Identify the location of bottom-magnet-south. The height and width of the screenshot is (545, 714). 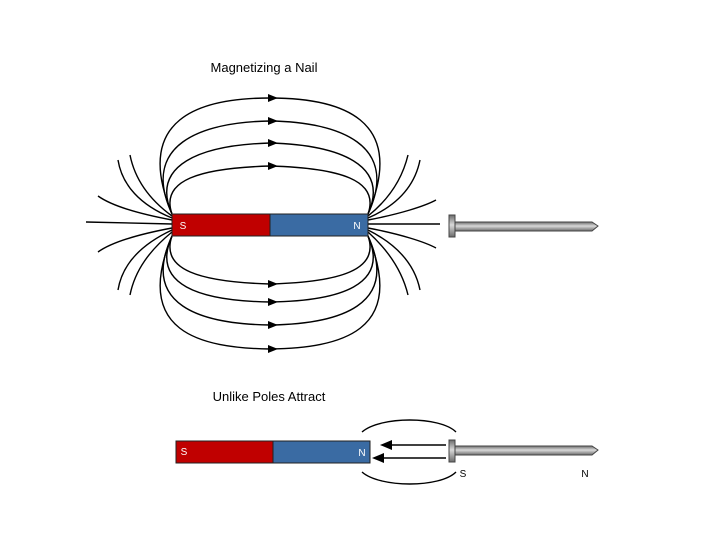
(224, 452).